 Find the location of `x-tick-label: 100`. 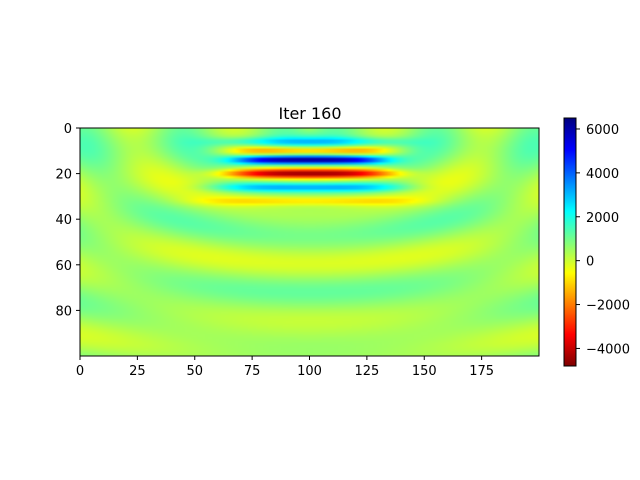

x-tick-label: 100 is located at coordinates (309, 371).